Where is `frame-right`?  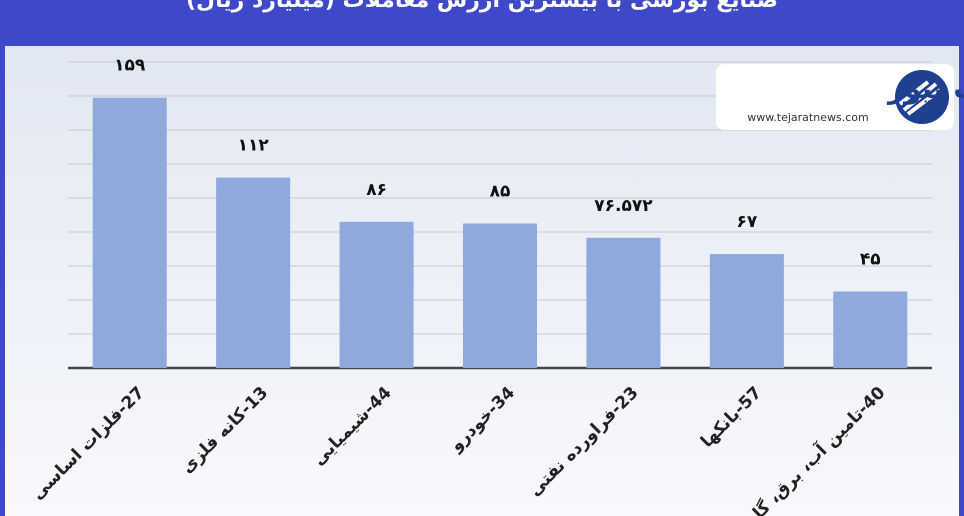 frame-right is located at coordinates (961, 258).